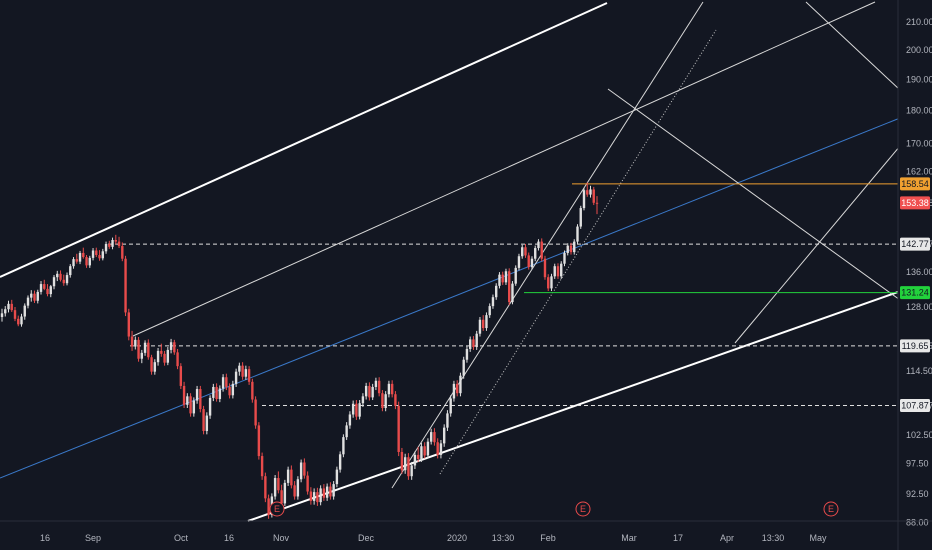  Describe the element at coordinates (727, 538) in the screenshot. I see `time-tick-label: Apr` at that location.